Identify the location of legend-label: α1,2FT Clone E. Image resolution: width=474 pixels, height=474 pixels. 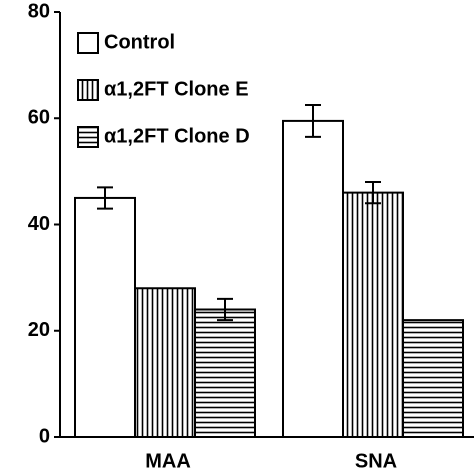
(176, 89).